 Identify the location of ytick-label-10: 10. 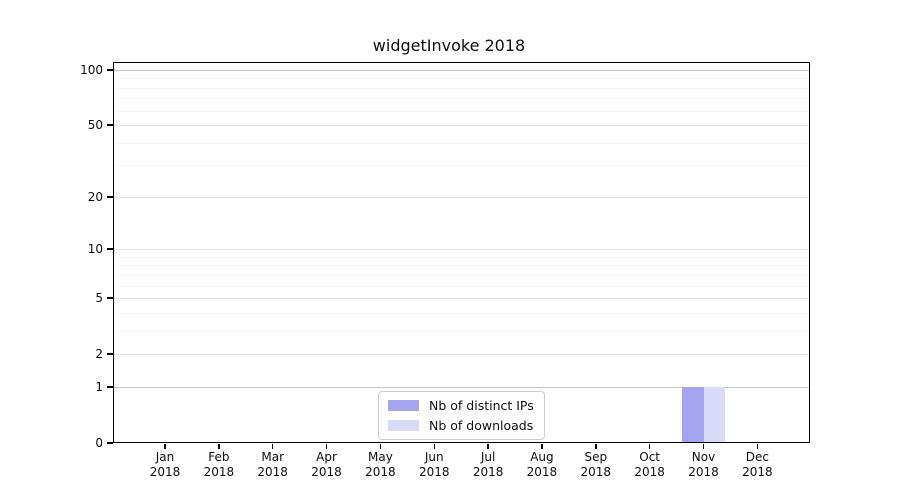
(95, 249).